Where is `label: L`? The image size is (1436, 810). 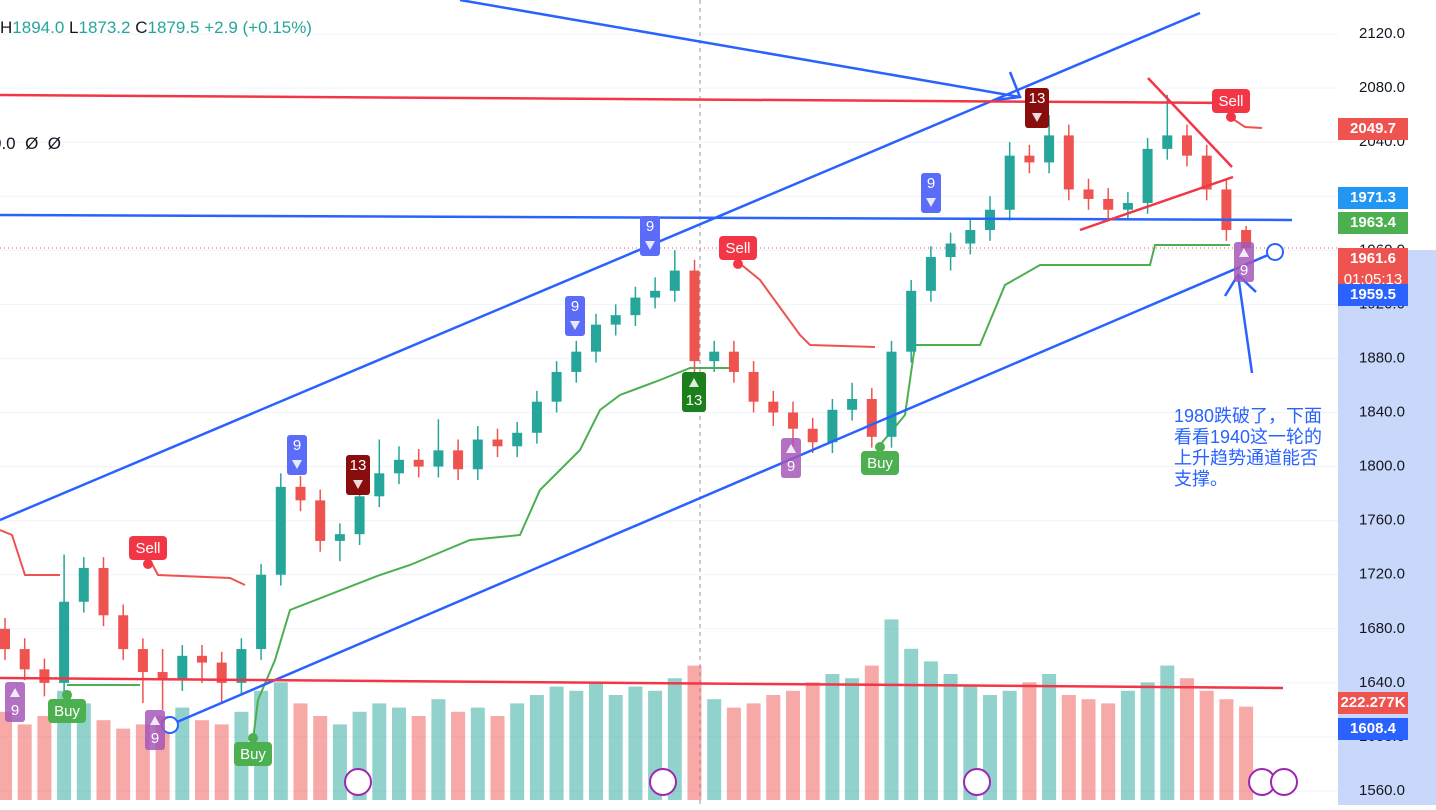
label: L is located at coordinates (74, 27).